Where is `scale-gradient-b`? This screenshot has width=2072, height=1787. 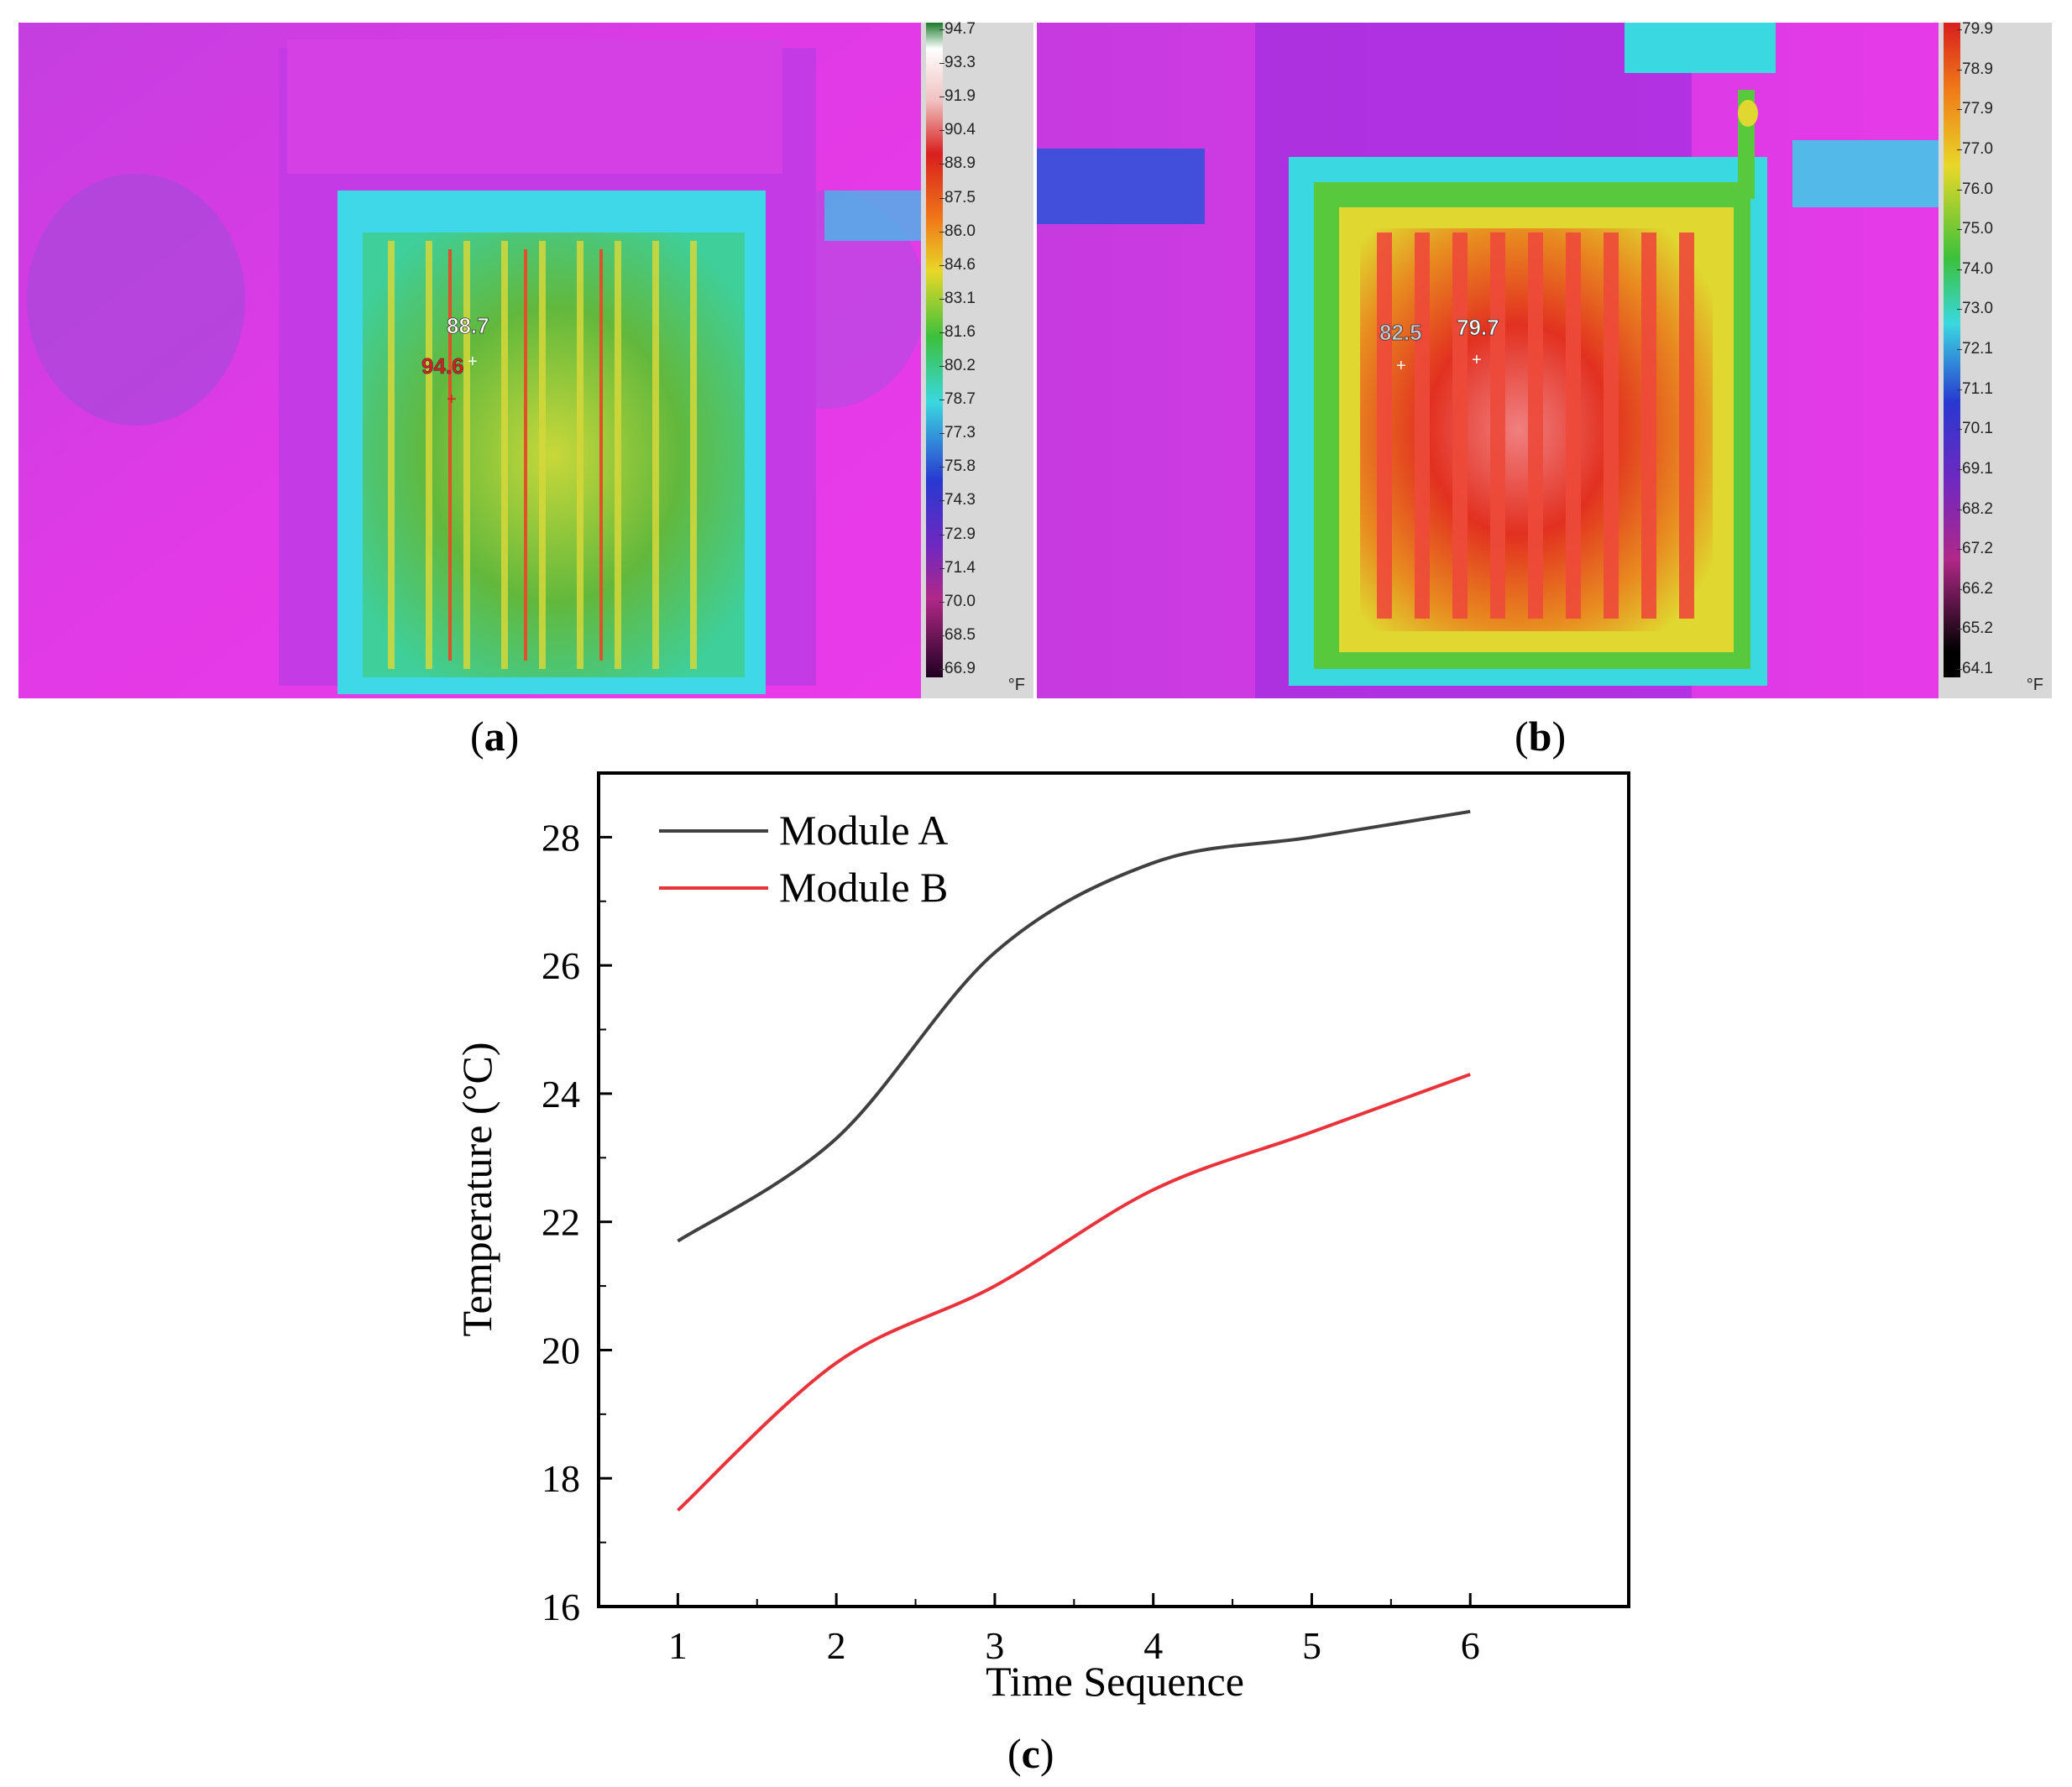 scale-gradient-b is located at coordinates (1952, 350).